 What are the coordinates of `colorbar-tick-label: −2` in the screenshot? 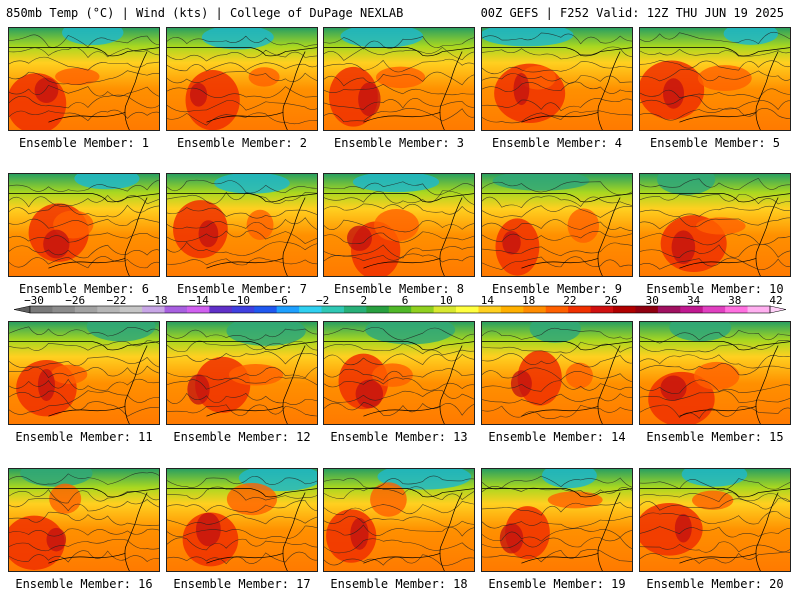 It's located at (322, 301).